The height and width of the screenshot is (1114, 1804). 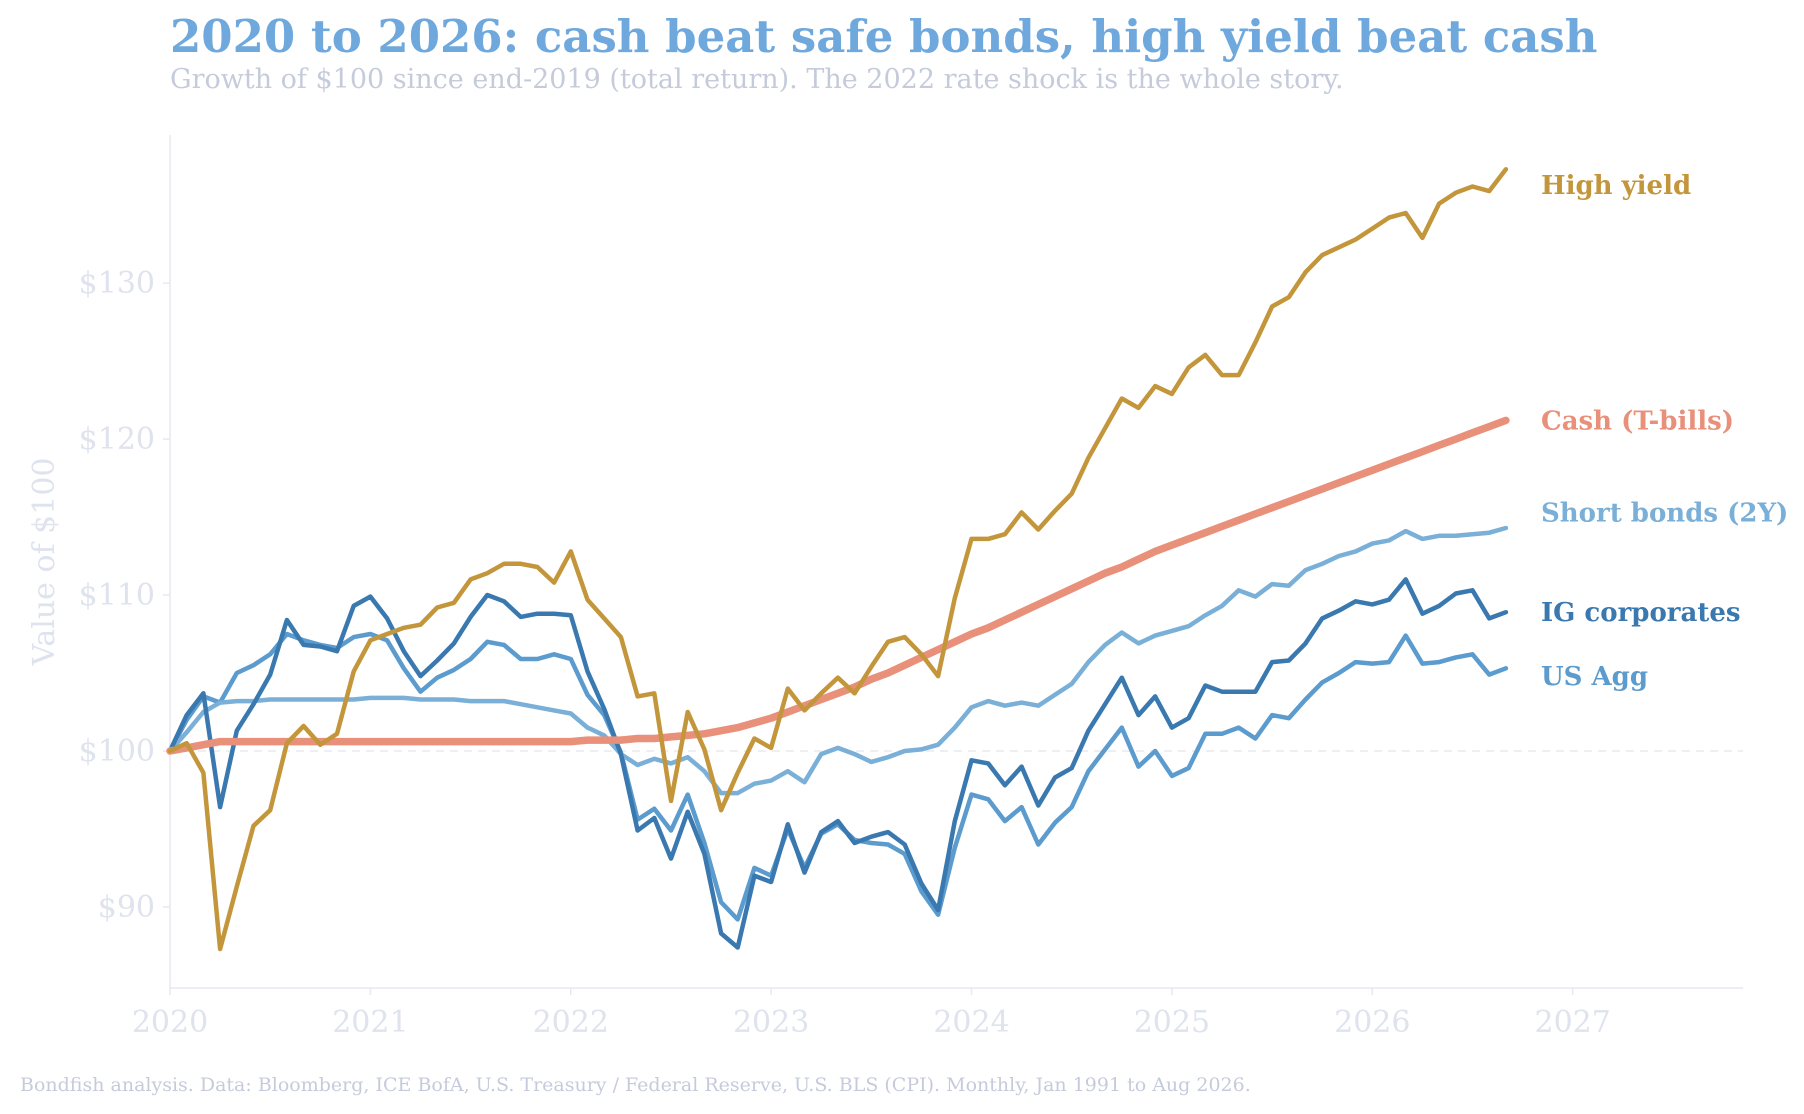 What do you see at coordinates (117, 439) in the screenshot?
I see `y-tick-label: $120` at bounding box center [117, 439].